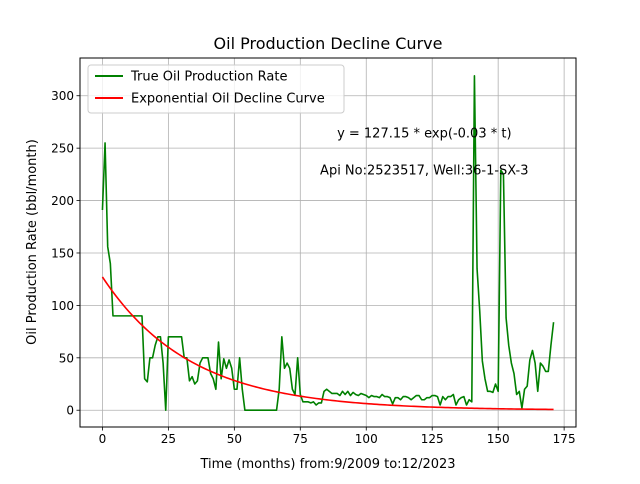 The image size is (640, 484). I want to click on x-tick-label: 100, so click(366, 439).